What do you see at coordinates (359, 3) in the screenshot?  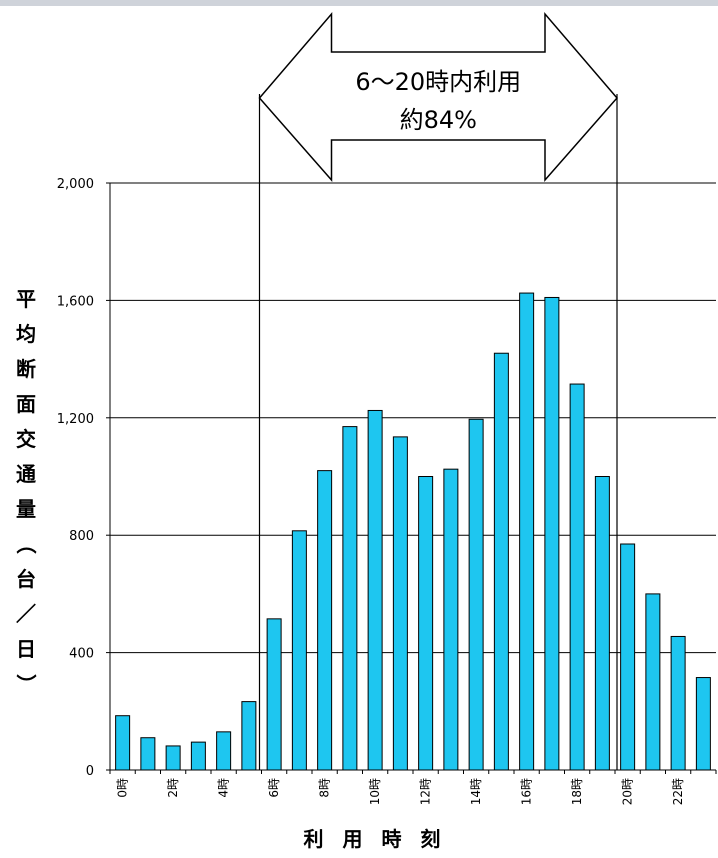 I see `top-border-strip` at bounding box center [359, 3].